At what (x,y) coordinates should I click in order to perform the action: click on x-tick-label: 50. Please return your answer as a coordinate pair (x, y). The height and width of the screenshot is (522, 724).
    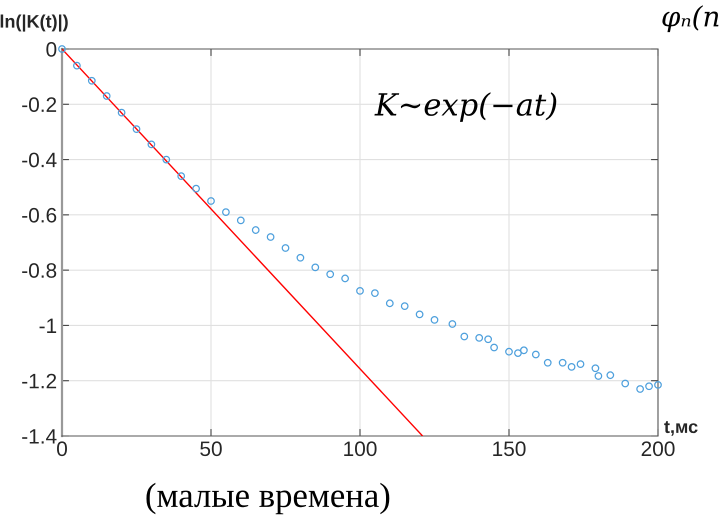
    Looking at the image, I should click on (211, 448).